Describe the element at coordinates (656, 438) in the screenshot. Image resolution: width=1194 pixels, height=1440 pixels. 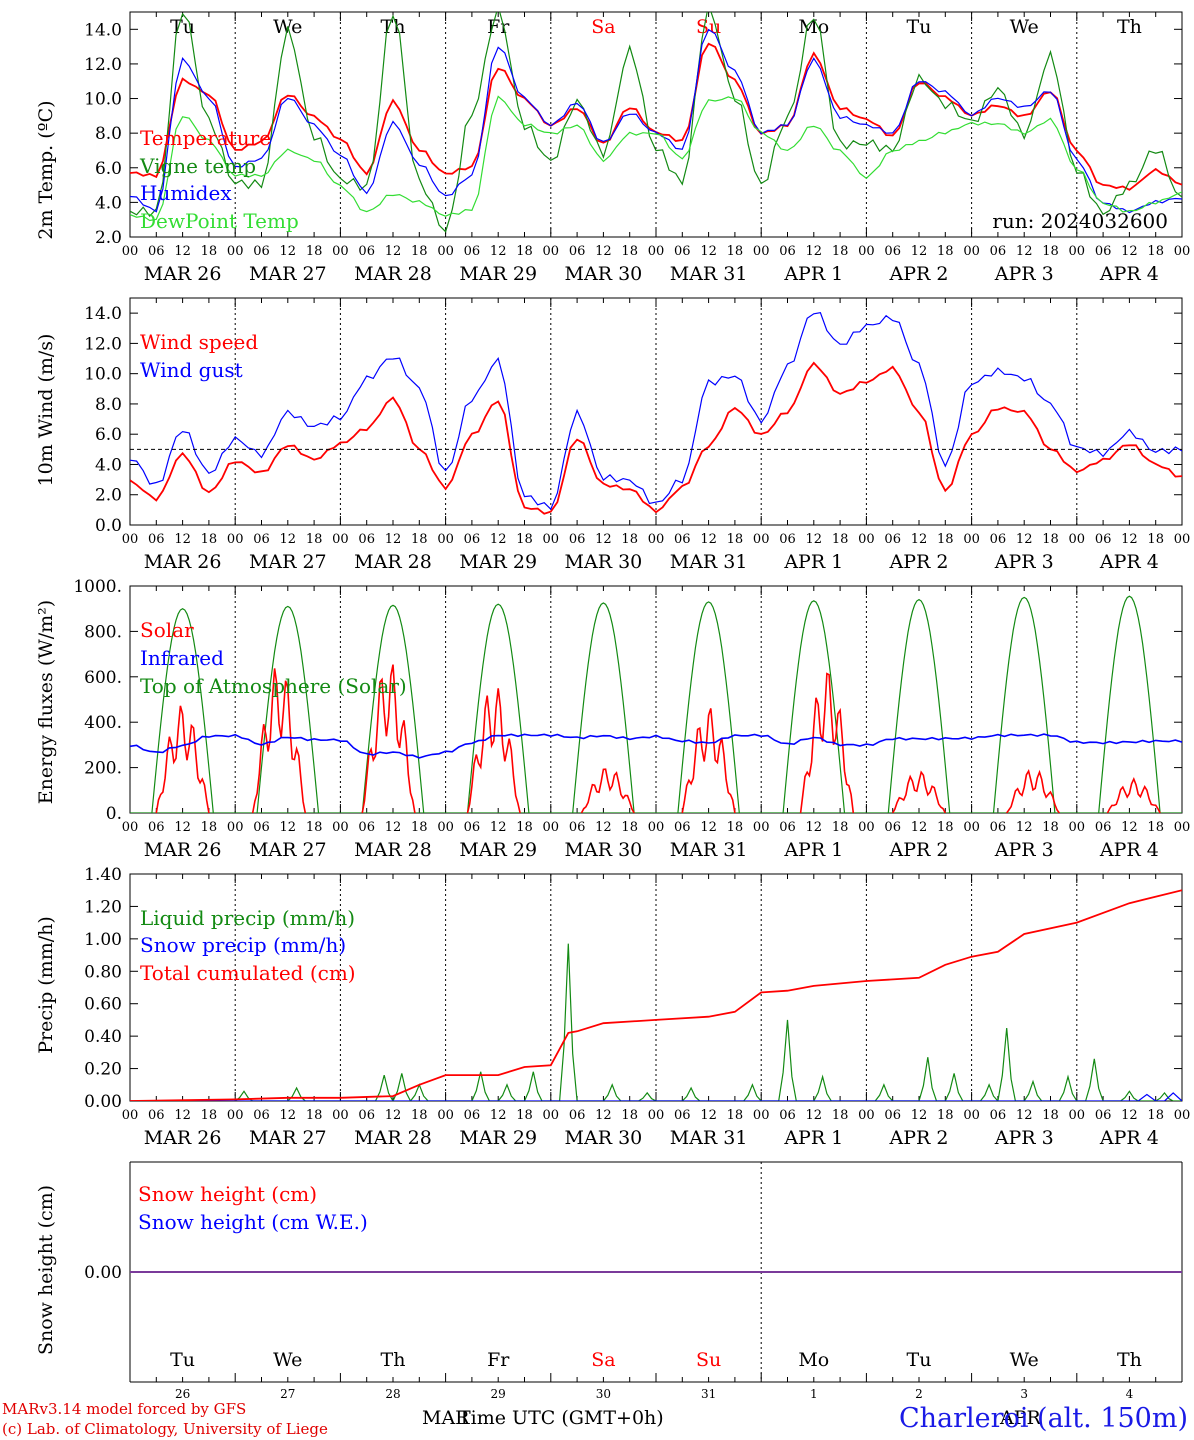
I see `series-line-wind-speed` at that location.